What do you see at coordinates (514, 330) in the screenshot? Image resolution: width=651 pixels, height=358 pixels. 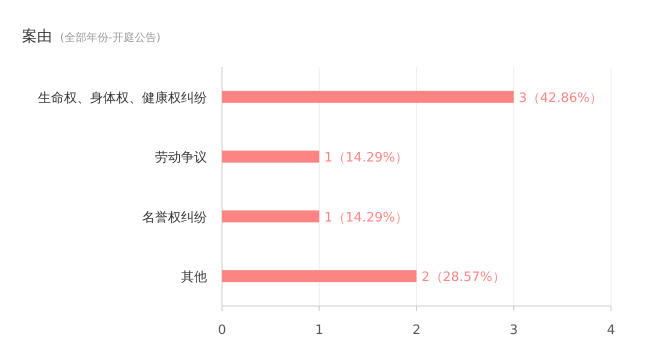 I see `x-tick-label: 3` at bounding box center [514, 330].